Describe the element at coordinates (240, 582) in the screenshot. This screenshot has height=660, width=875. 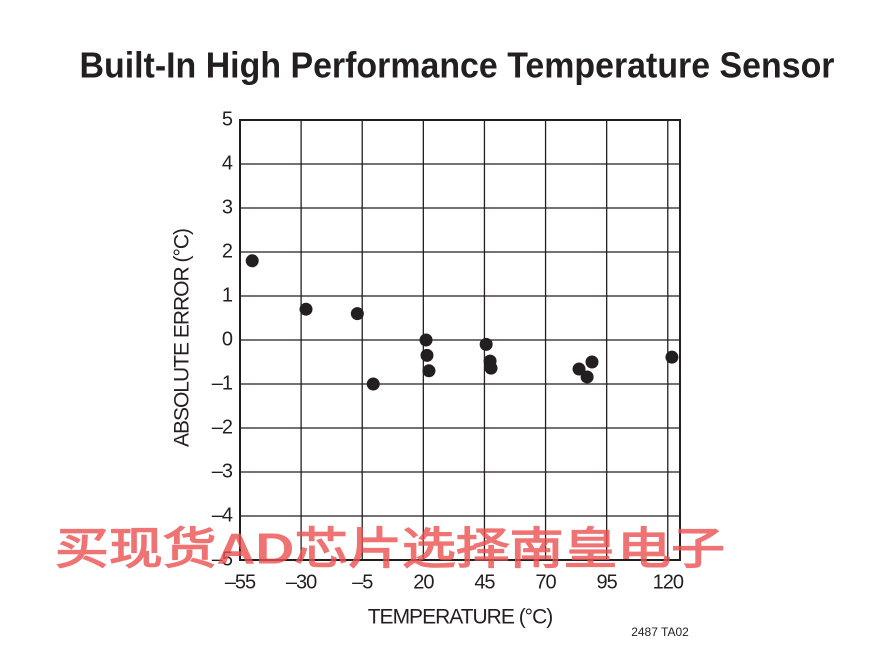
I see `x-tick-label: –55` at that location.